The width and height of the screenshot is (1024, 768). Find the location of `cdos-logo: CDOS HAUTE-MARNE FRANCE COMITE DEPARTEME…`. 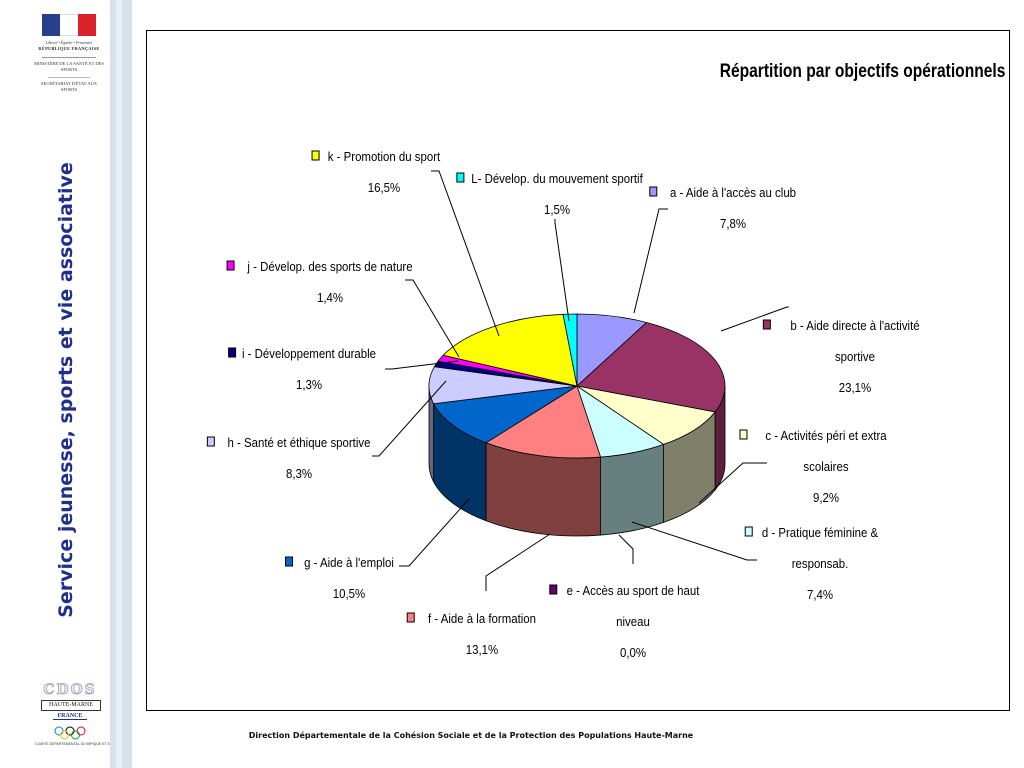

cdos-logo: CDOS HAUTE-MARNE FRANCE COMITE DEPARTEME… is located at coordinates (79, 715).